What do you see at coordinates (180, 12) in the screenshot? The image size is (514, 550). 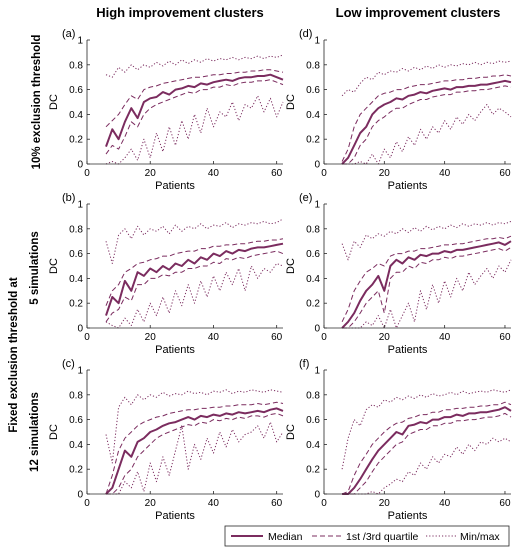 I see `column-title-high: High improvement clusters` at bounding box center [180, 12].